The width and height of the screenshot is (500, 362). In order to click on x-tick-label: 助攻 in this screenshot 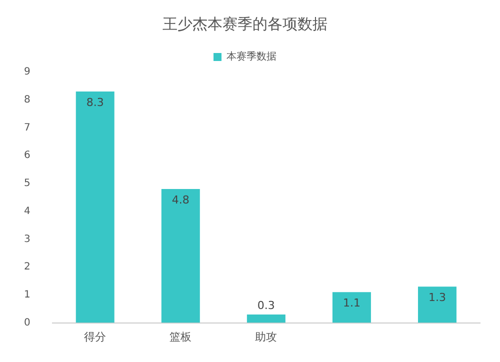, I will do `click(266, 337)`.